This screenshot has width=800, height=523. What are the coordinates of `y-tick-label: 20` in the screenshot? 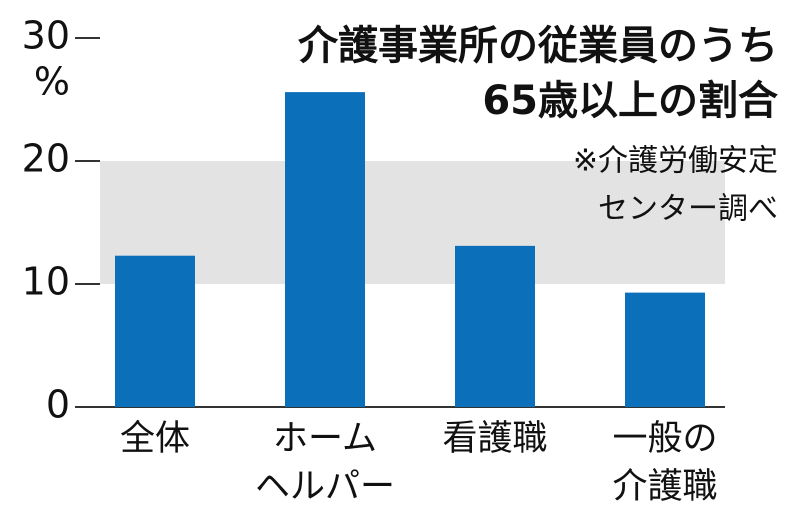 It's located at (46, 159).